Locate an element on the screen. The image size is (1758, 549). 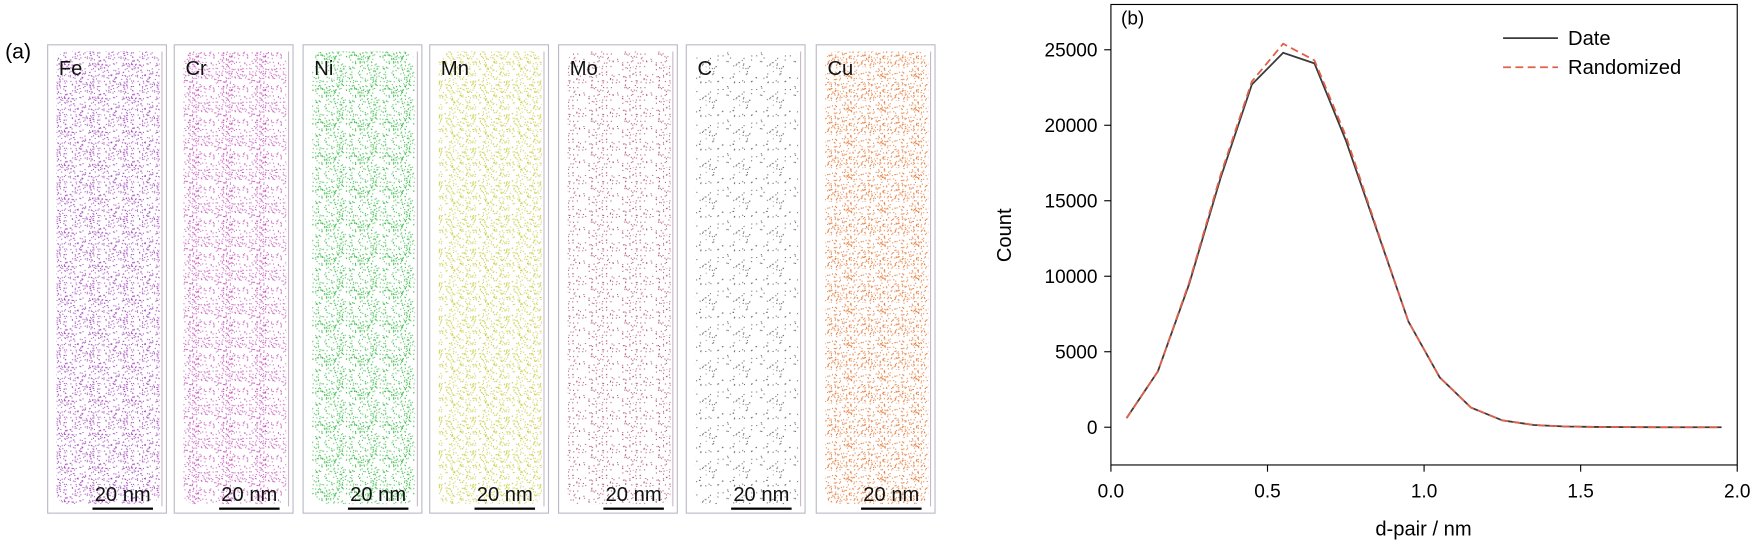
panel-label: (b) is located at coordinates (1132, 19).